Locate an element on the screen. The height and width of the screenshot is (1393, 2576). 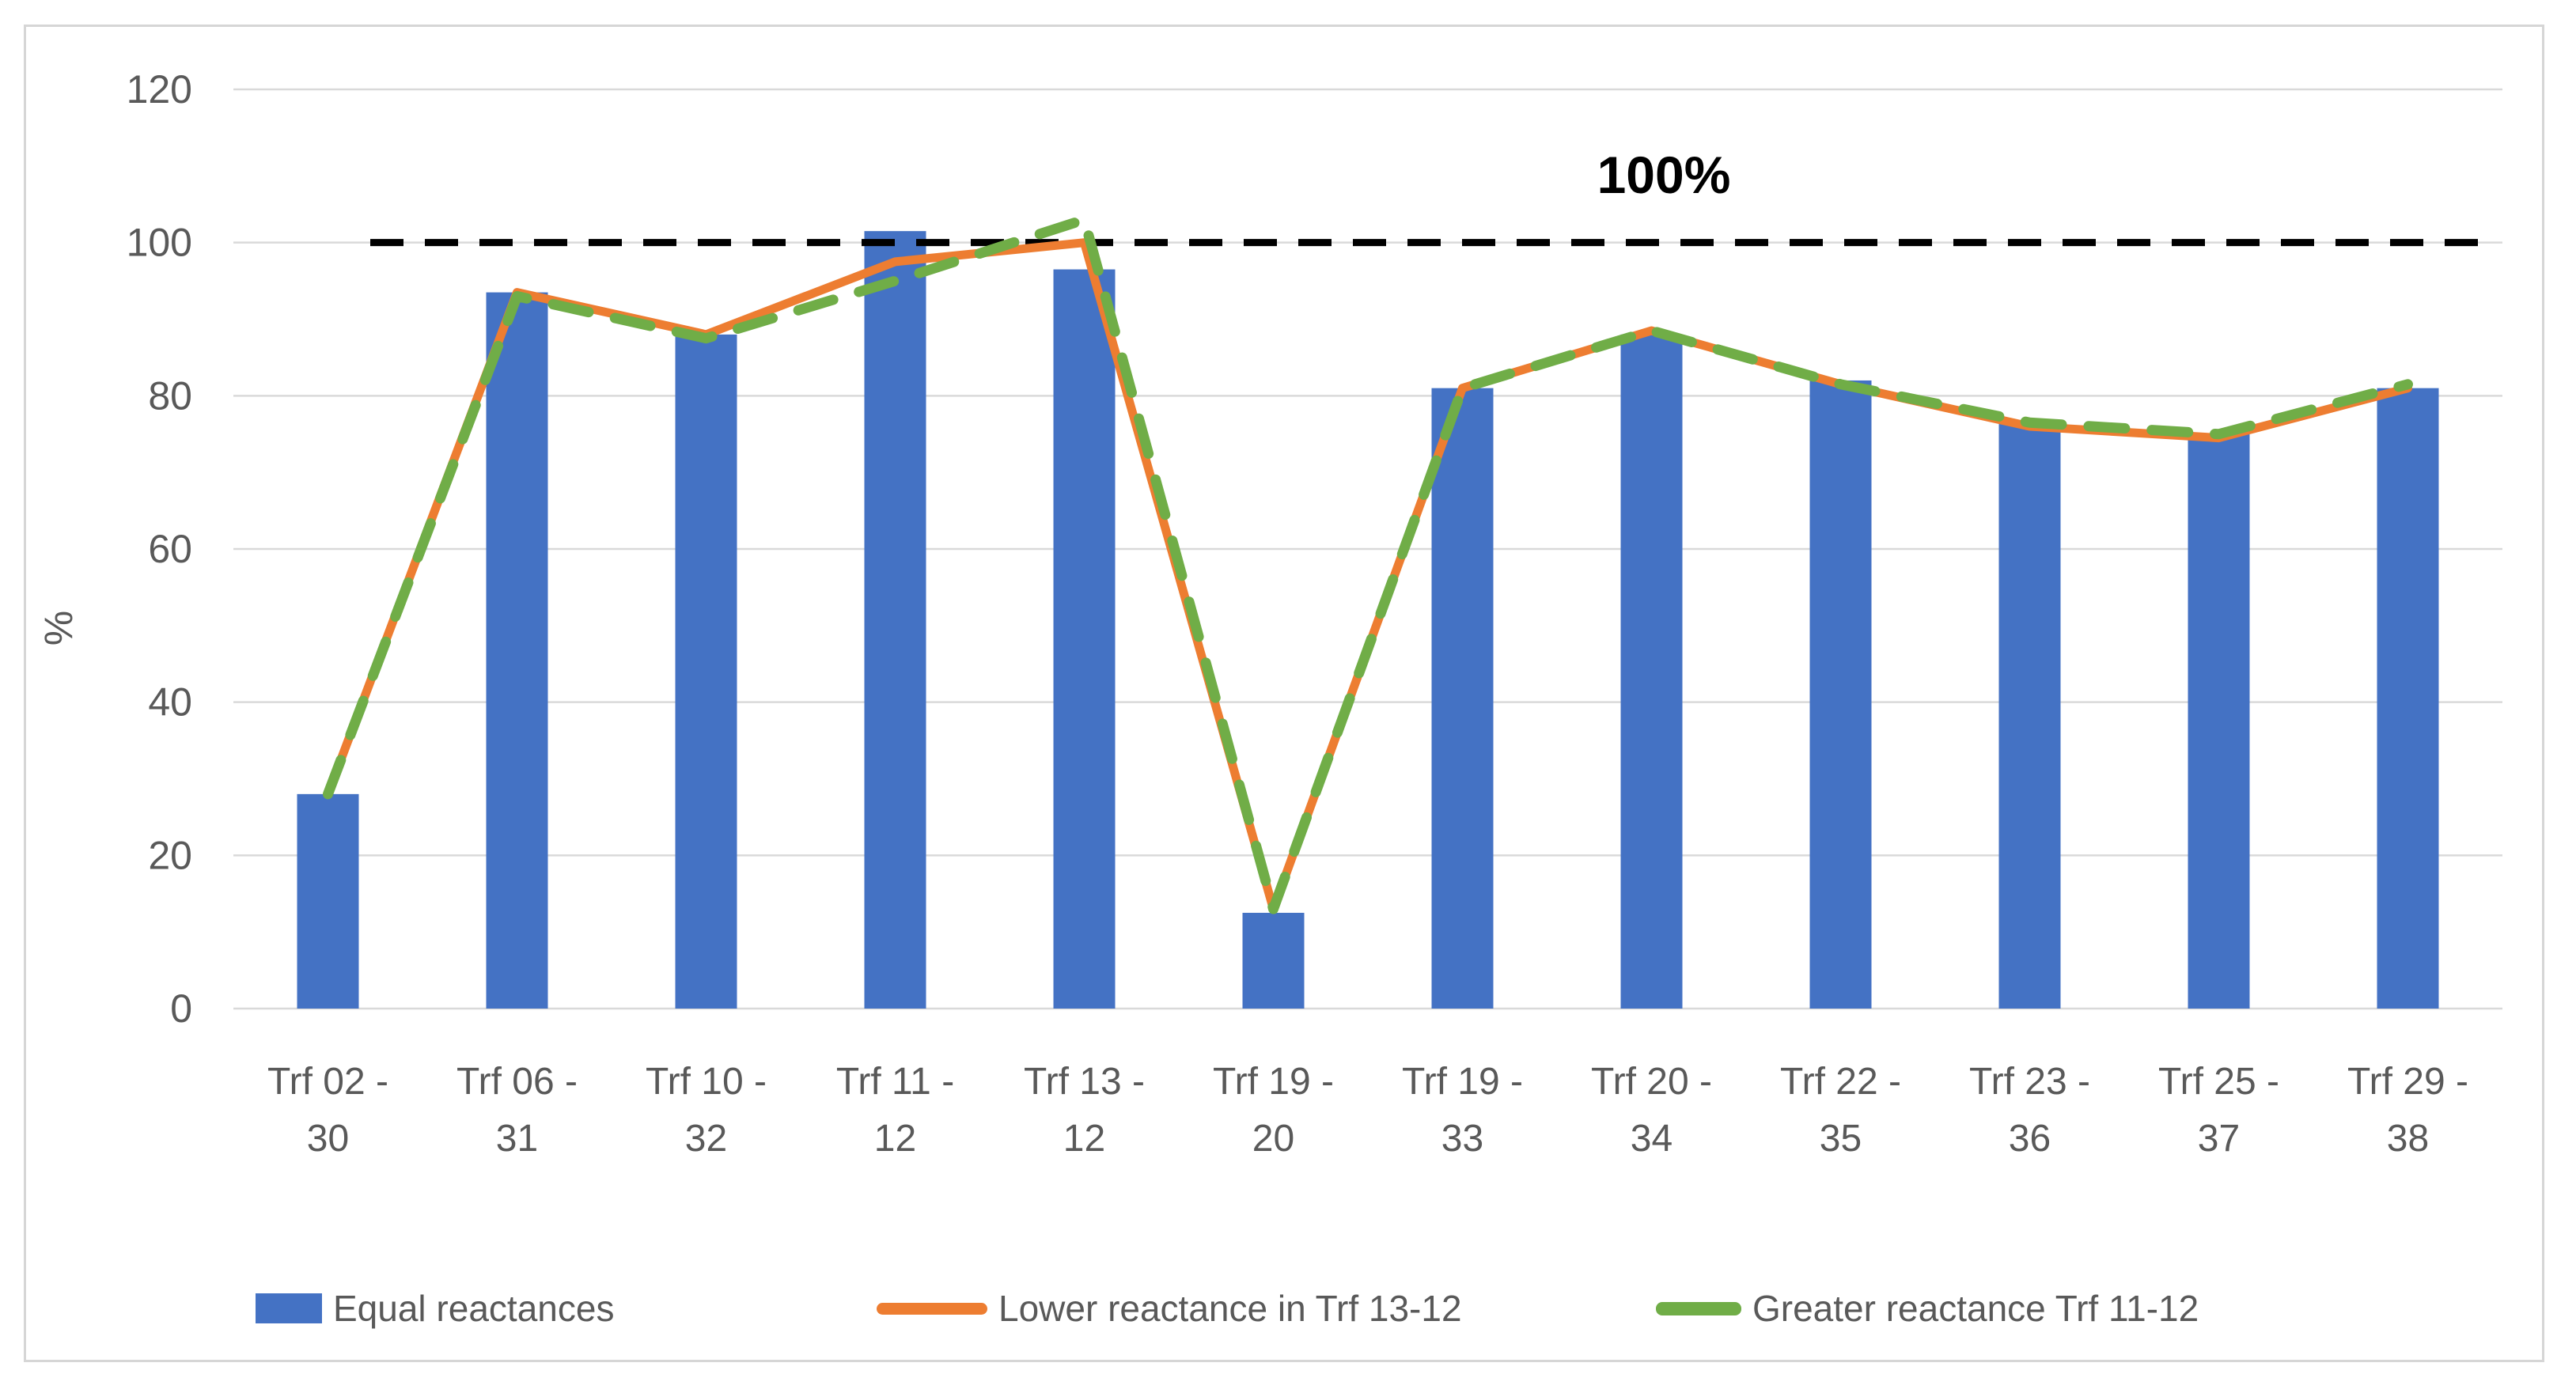
legend-label-lower-reactance: Lower reactance in Trf 13-12 is located at coordinates (1230, 1308).